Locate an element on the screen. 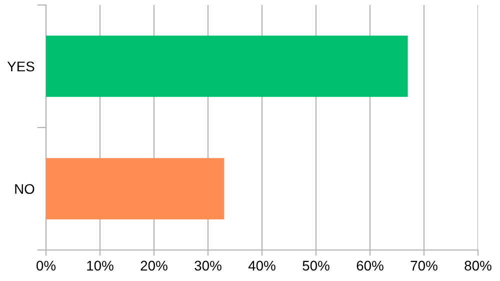  y-tick-label: NO is located at coordinates (24, 189).